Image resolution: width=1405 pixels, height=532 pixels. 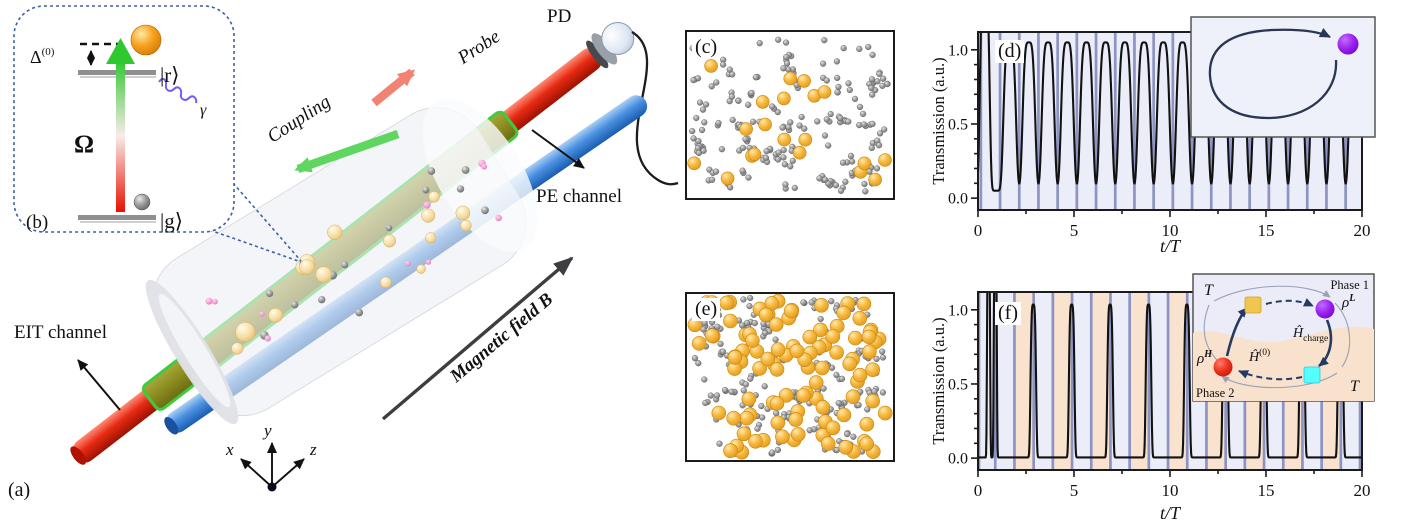 What do you see at coordinates (1348, 302) in the screenshot?
I see `rhoL-label: ρL` at bounding box center [1348, 302].